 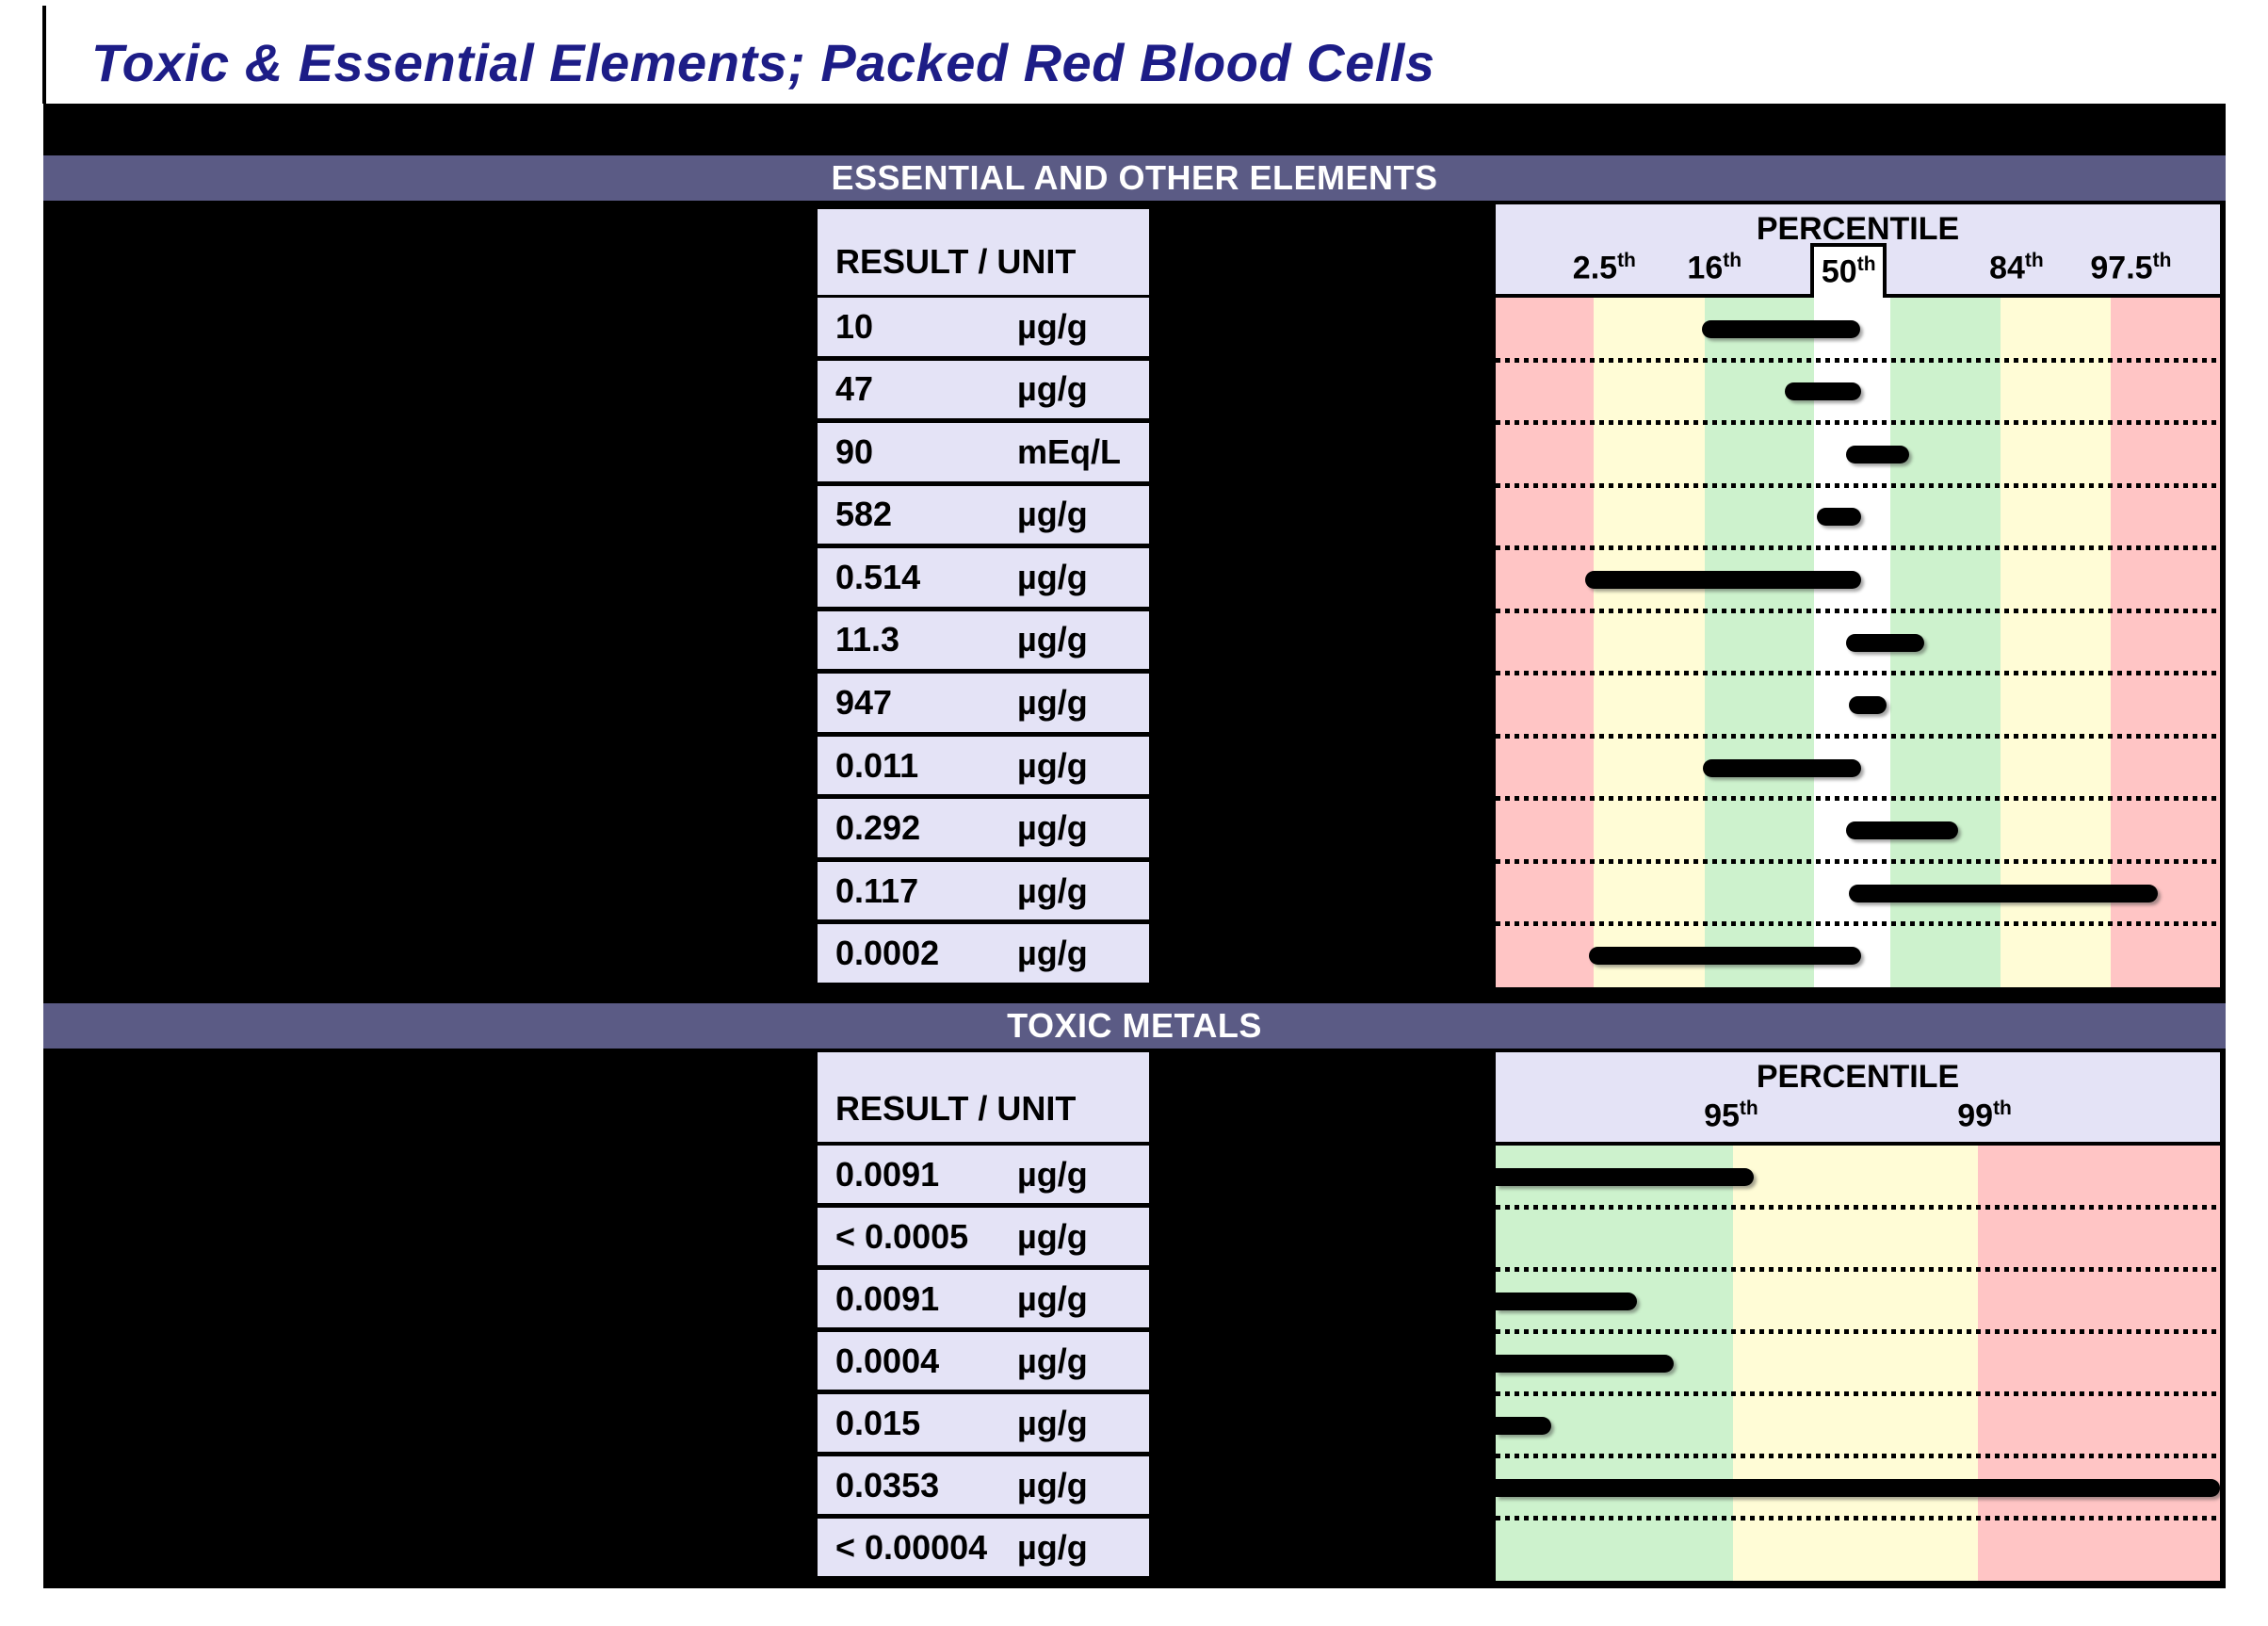 I want to click on percentile-band-green, so click(x=1760, y=642).